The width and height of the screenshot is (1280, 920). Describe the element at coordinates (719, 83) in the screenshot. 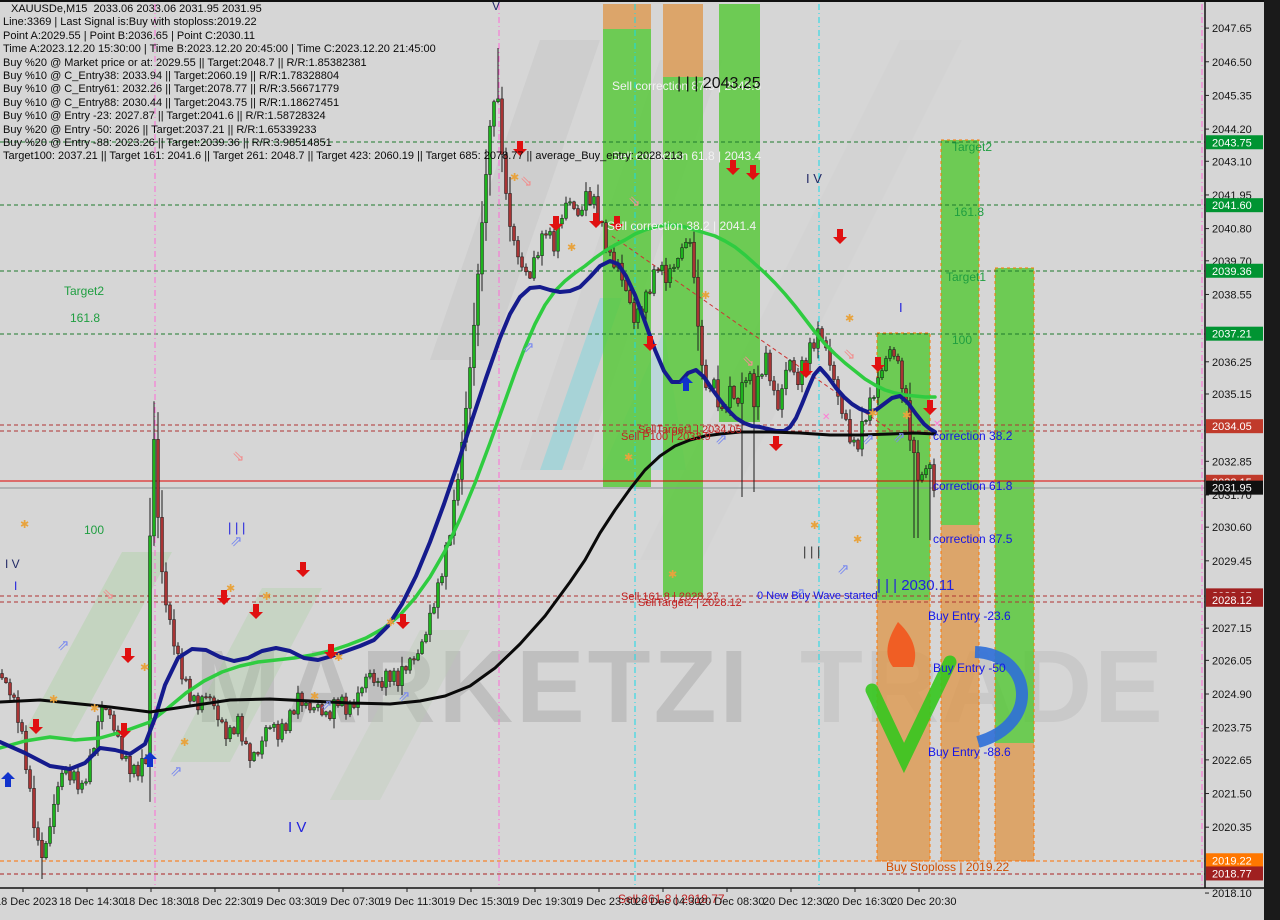

I see `chart-object-label: | | | 2043.25` at that location.